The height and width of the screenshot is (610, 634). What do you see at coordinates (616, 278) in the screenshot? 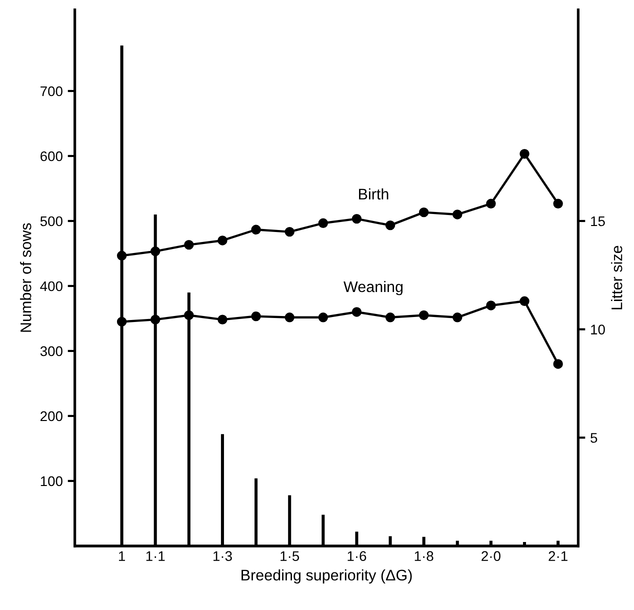
I see `y2-axis-title: Litter size` at bounding box center [616, 278].